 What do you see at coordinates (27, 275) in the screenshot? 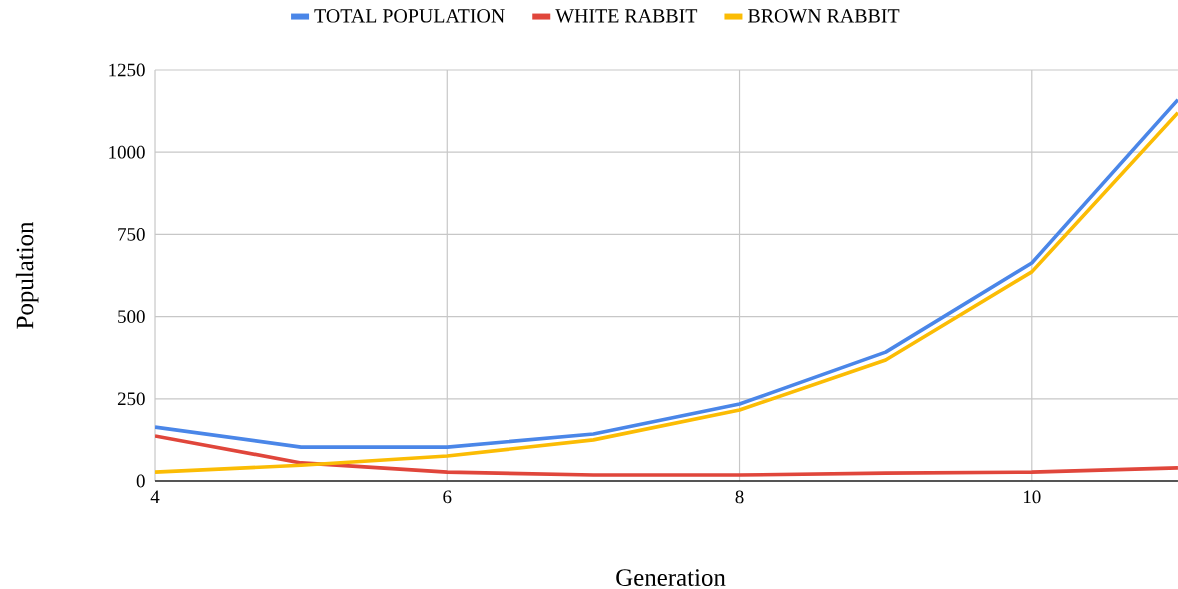
I see `y-axis-title: Population` at bounding box center [27, 275].